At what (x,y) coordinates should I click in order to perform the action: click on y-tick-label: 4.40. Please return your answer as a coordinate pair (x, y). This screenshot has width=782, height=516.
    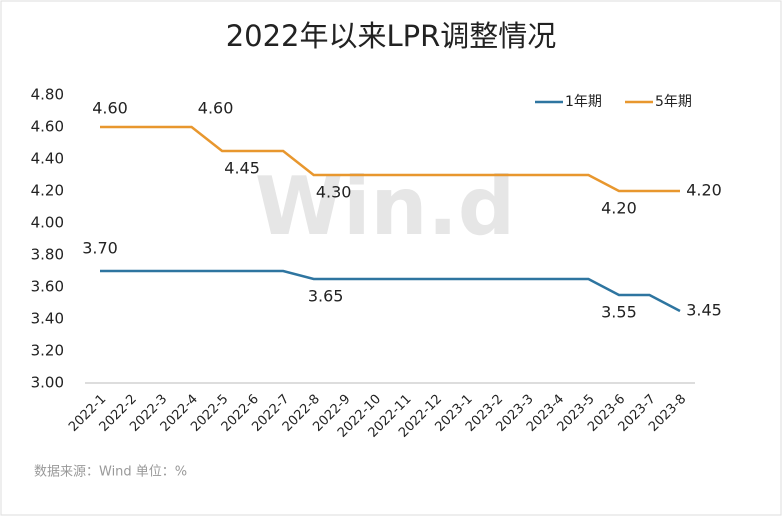
    Looking at the image, I should click on (47, 159).